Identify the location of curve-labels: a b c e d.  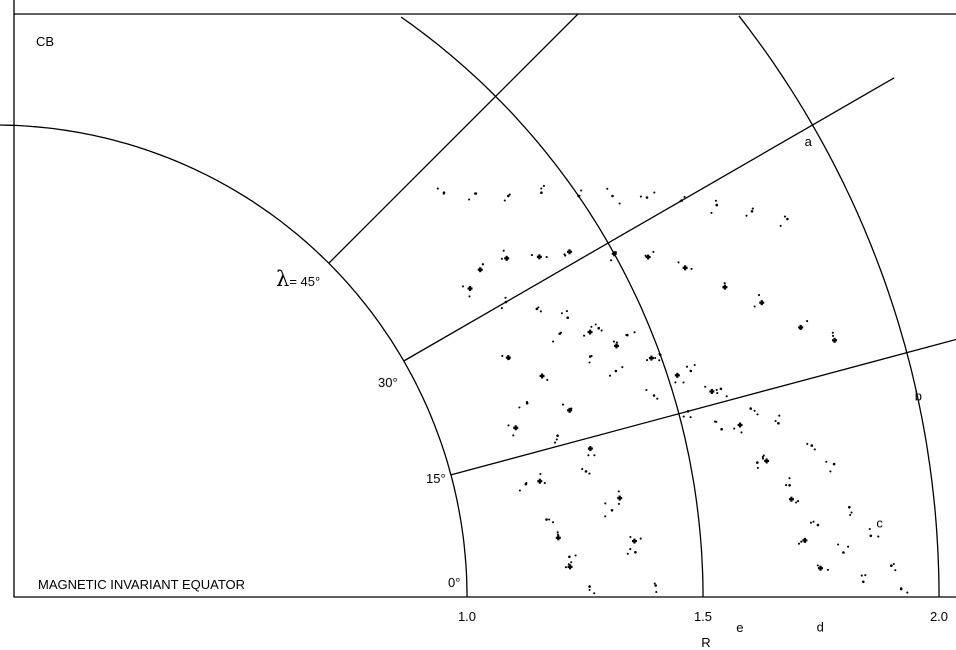
(829, 384).